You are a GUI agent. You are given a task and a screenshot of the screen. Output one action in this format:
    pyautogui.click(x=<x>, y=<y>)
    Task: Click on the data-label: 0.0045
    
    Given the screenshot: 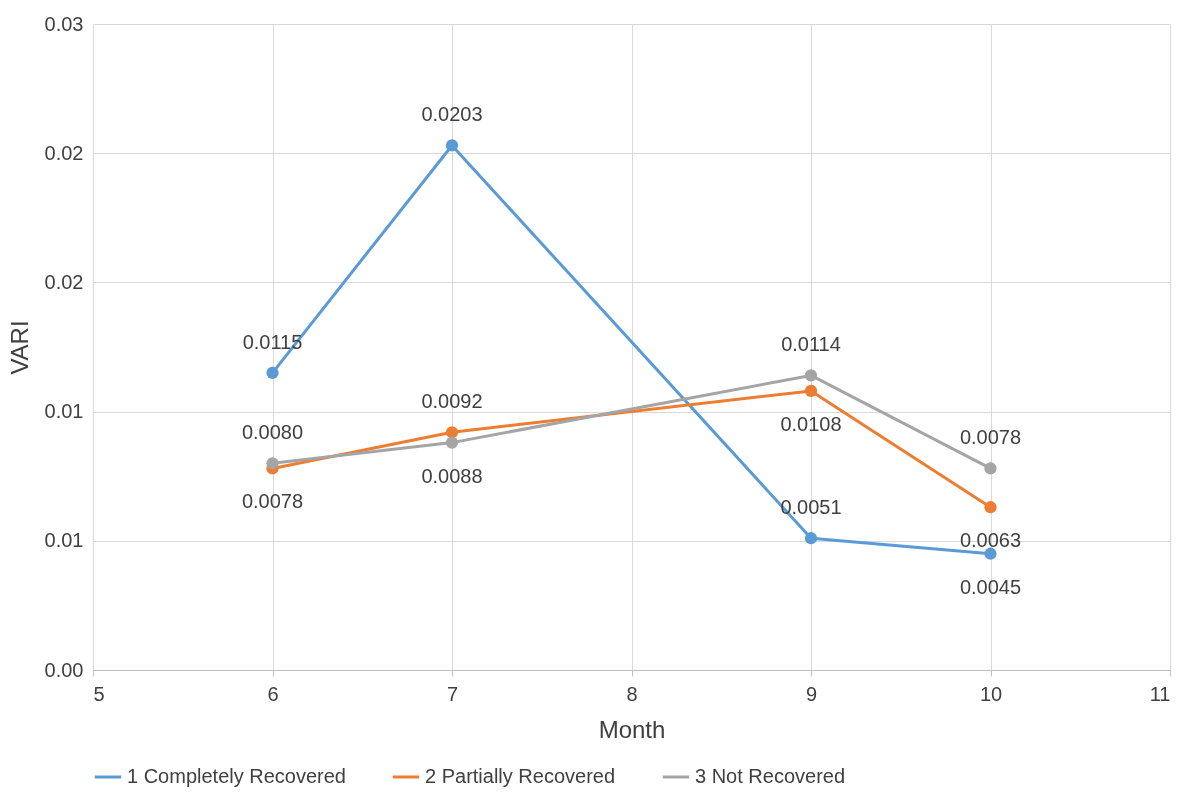 What is the action you would take?
    pyautogui.click(x=990, y=586)
    